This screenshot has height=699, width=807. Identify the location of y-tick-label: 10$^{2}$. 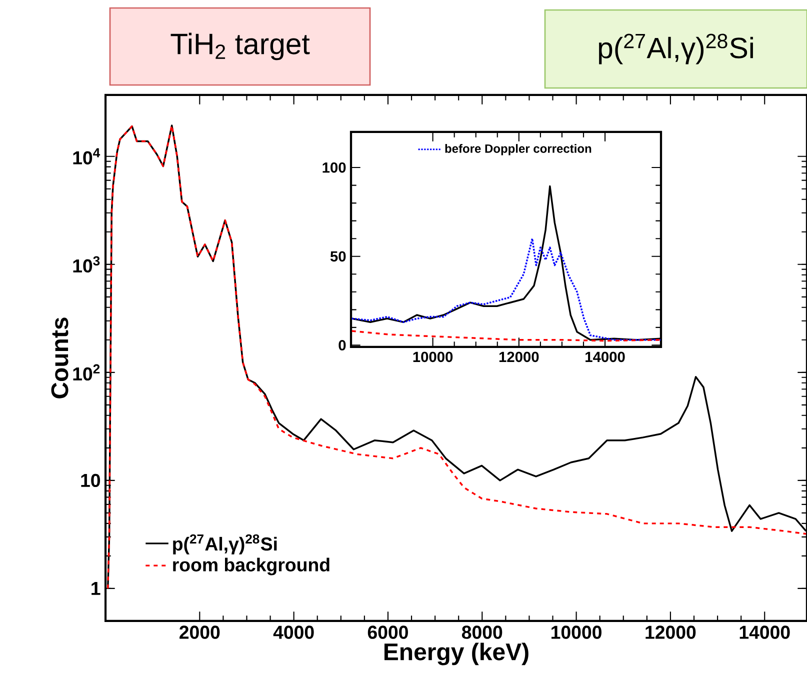
(86, 372).